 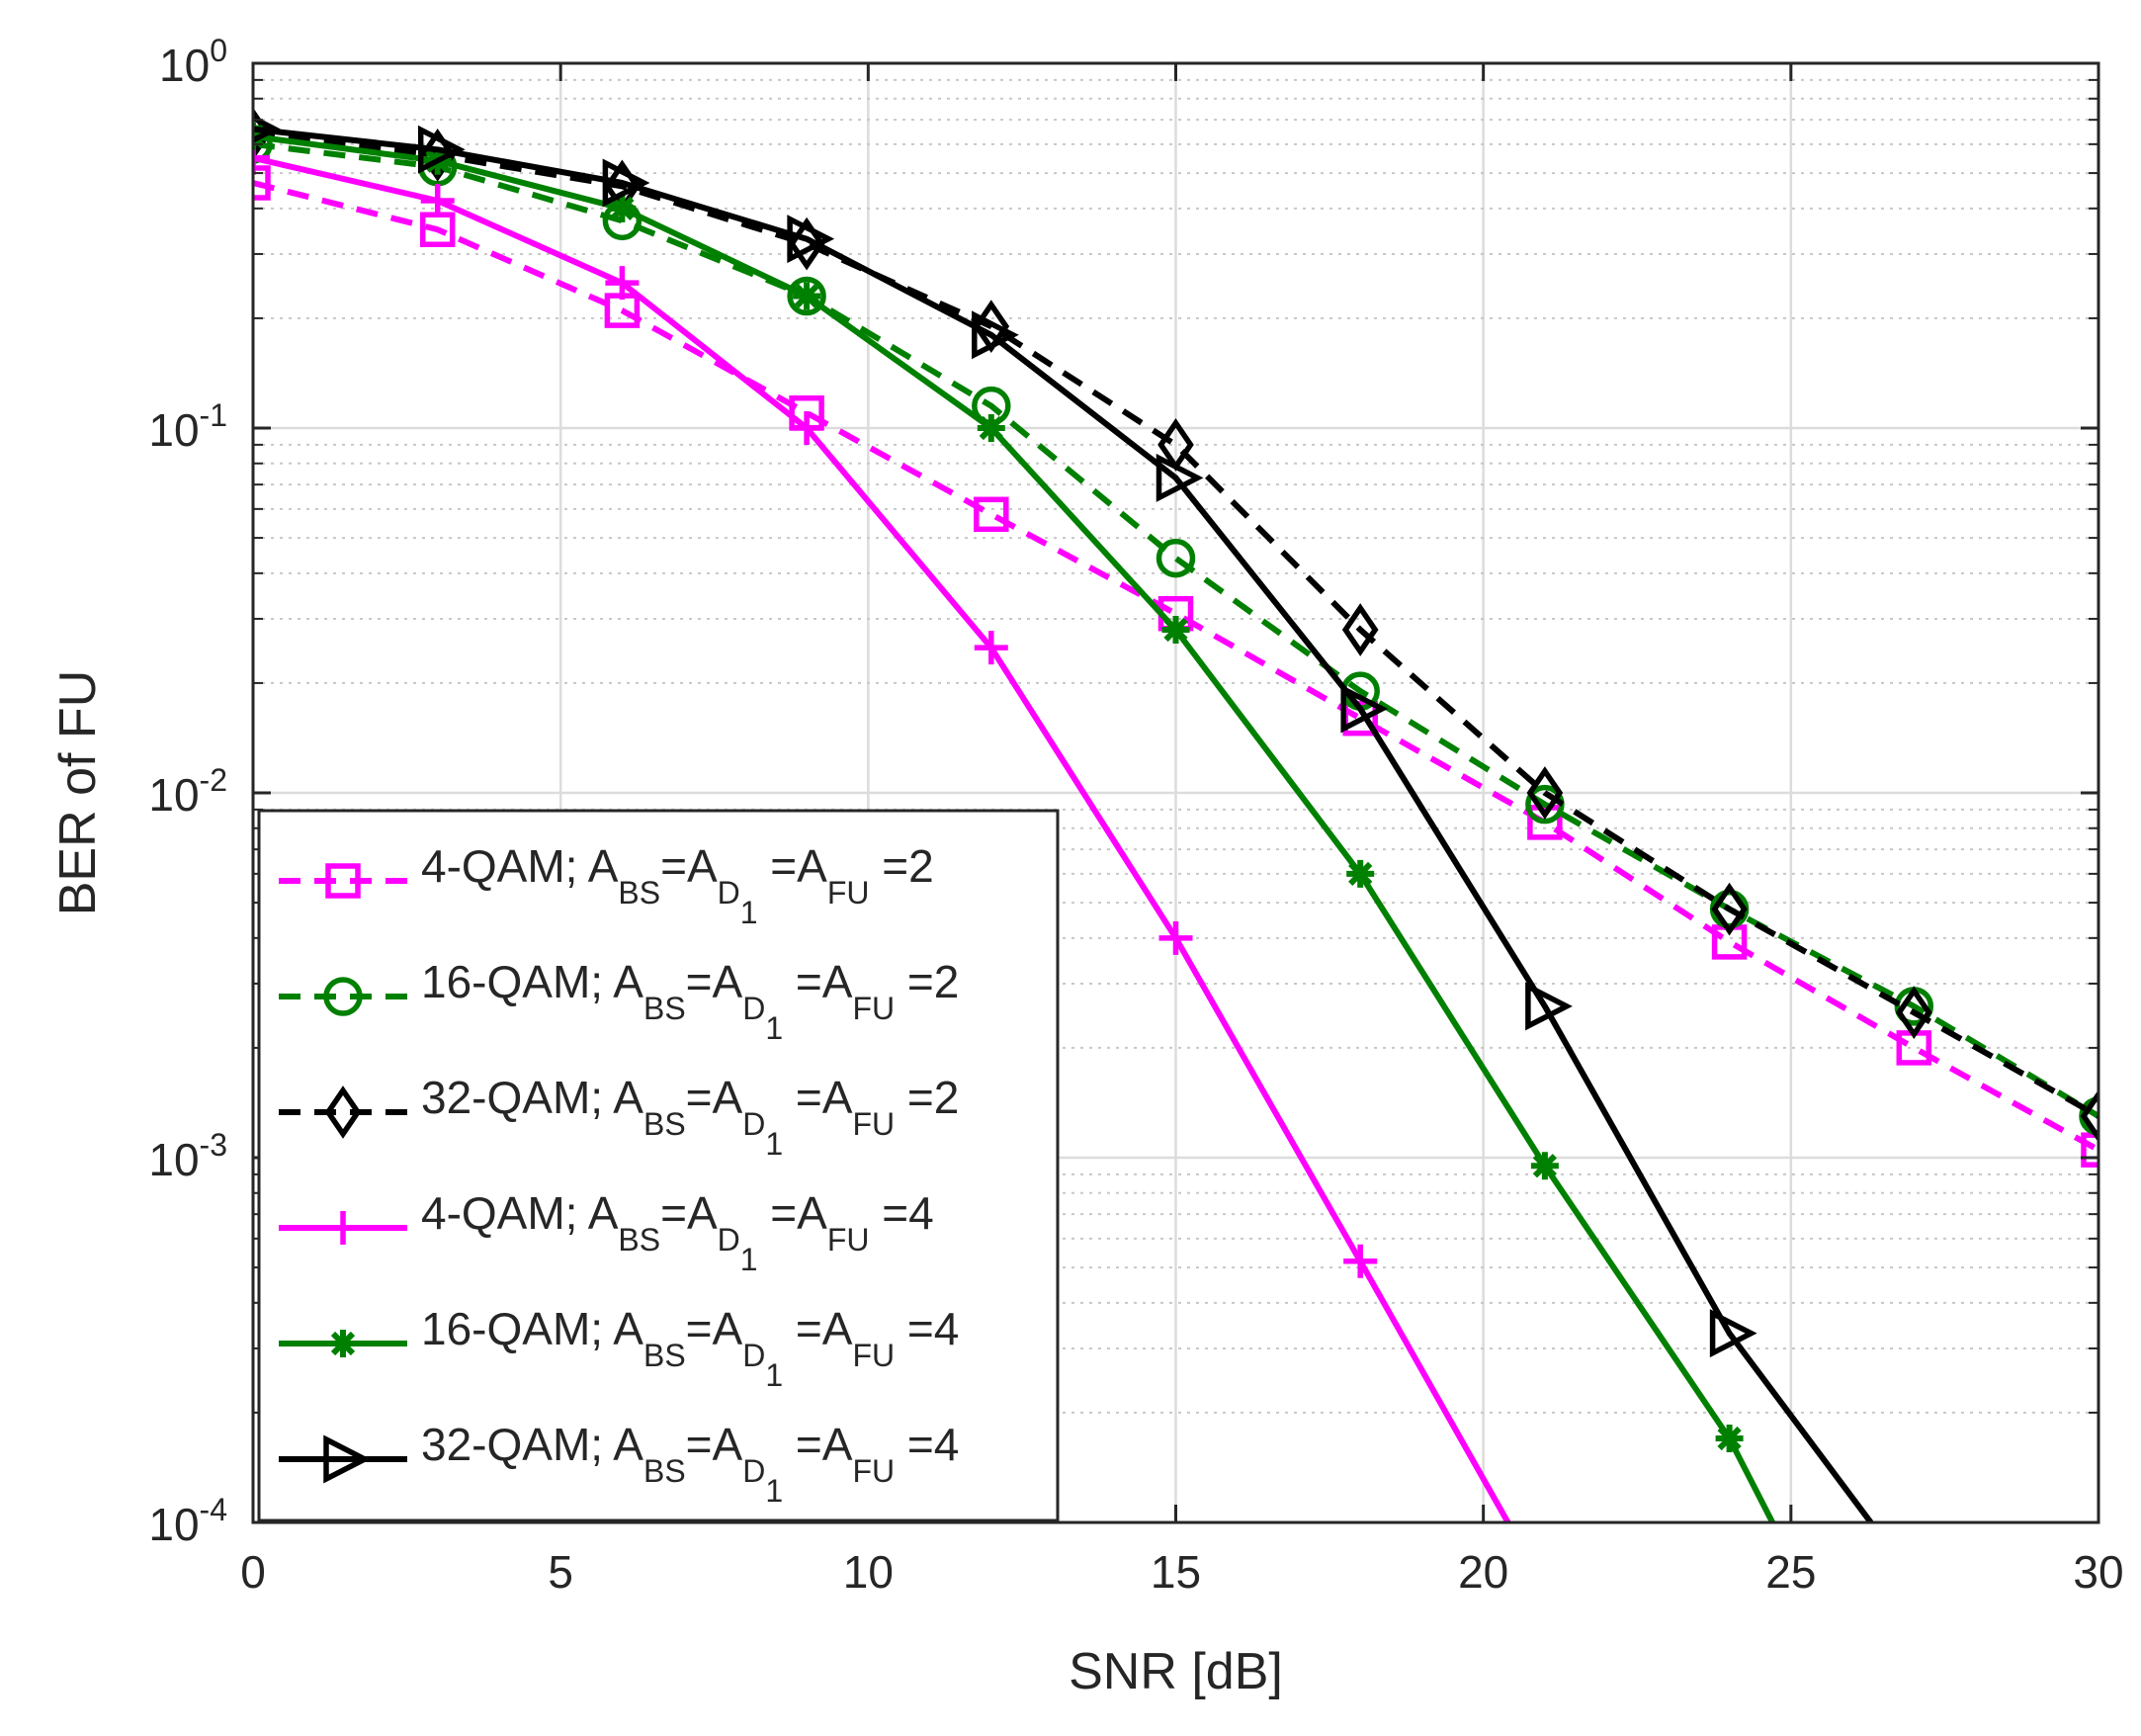 What do you see at coordinates (253, 1572) in the screenshot?
I see `x-tick-label: 0` at bounding box center [253, 1572].